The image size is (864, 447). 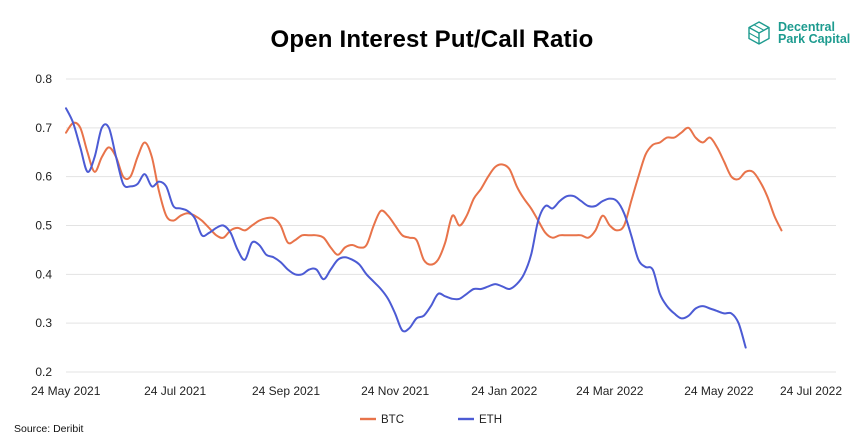 What do you see at coordinates (43, 79) in the screenshot?
I see `y-tick-label: 0.8` at bounding box center [43, 79].